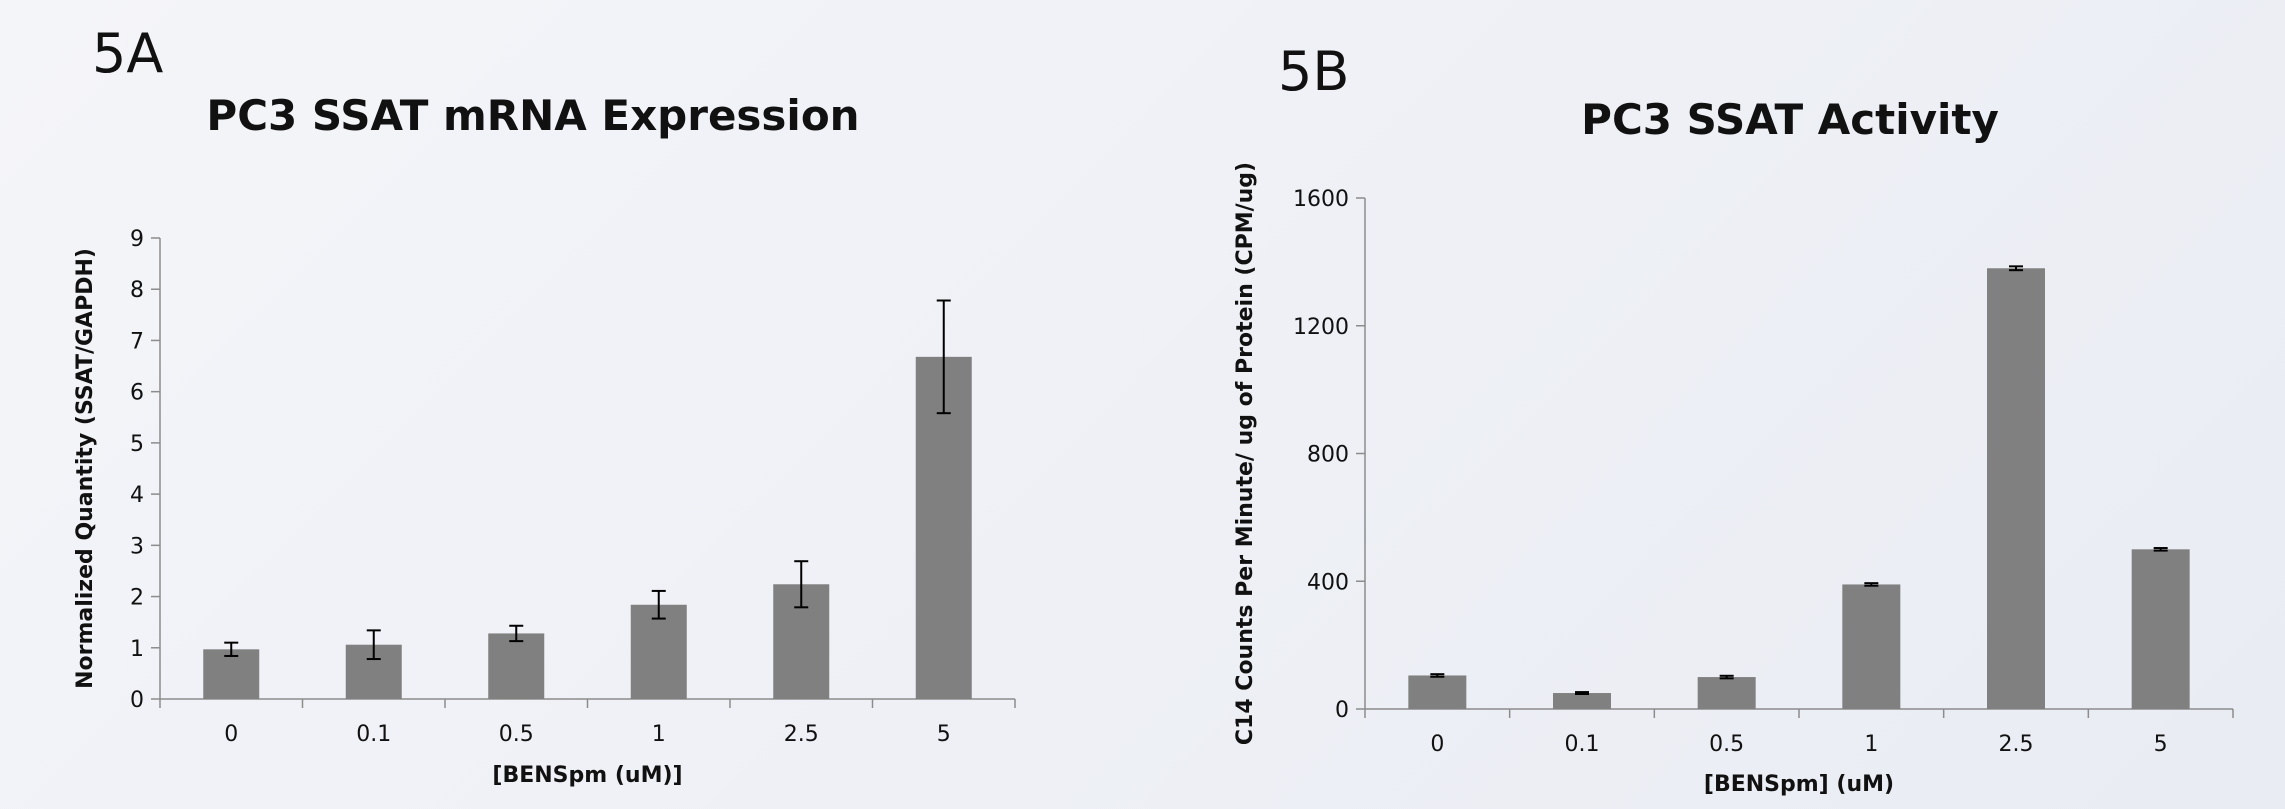 The image size is (2285, 809). Describe the element at coordinates (1582, 701) in the screenshot. I see `bar-0.1` at that location.